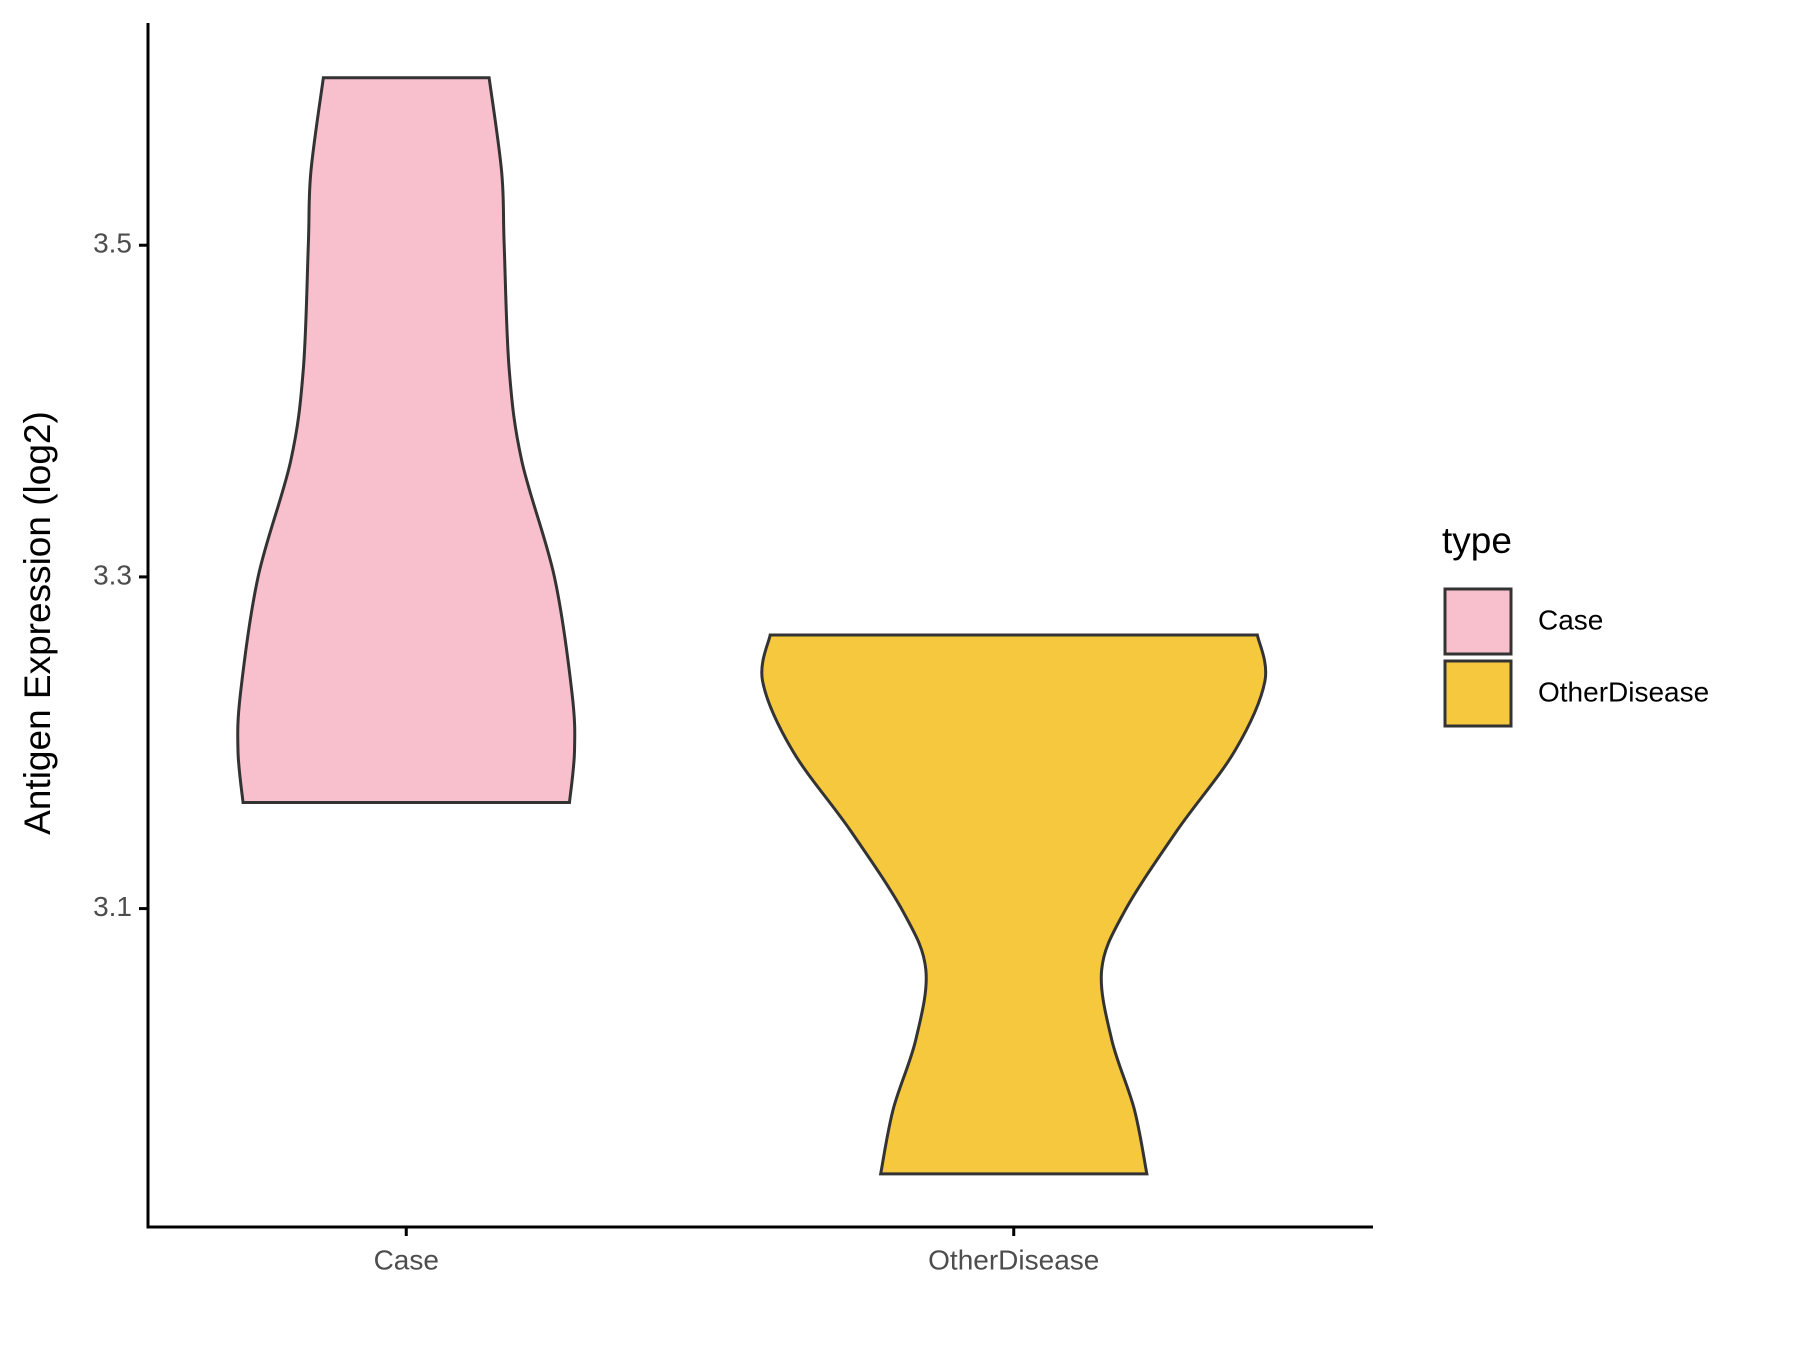  What do you see at coordinates (112, 906) in the screenshot?
I see `y-tick-label: 3.1` at bounding box center [112, 906].